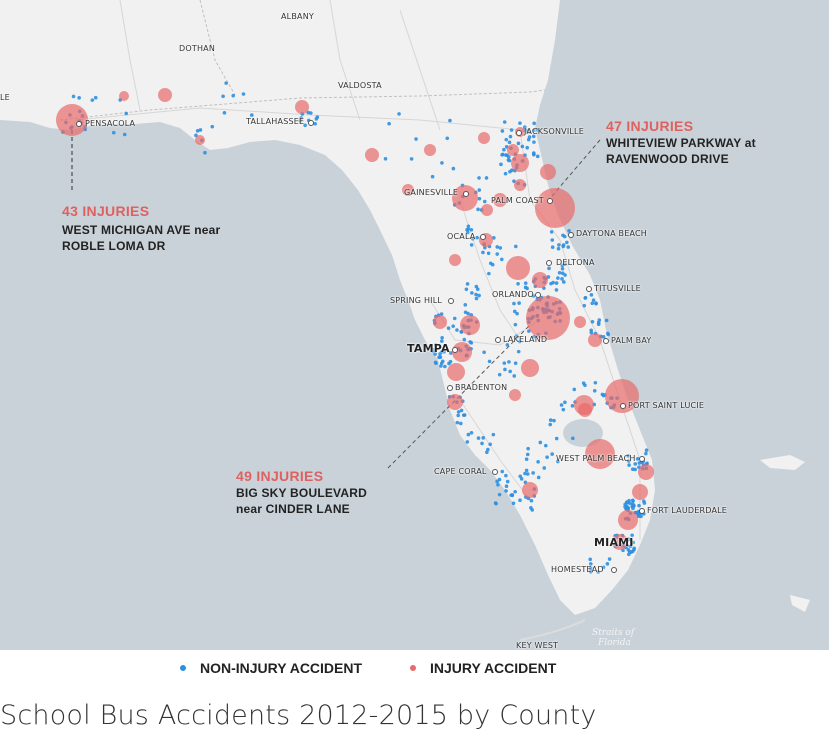 The width and height of the screenshot is (829, 746). I want to click on island, so click(800, 603).